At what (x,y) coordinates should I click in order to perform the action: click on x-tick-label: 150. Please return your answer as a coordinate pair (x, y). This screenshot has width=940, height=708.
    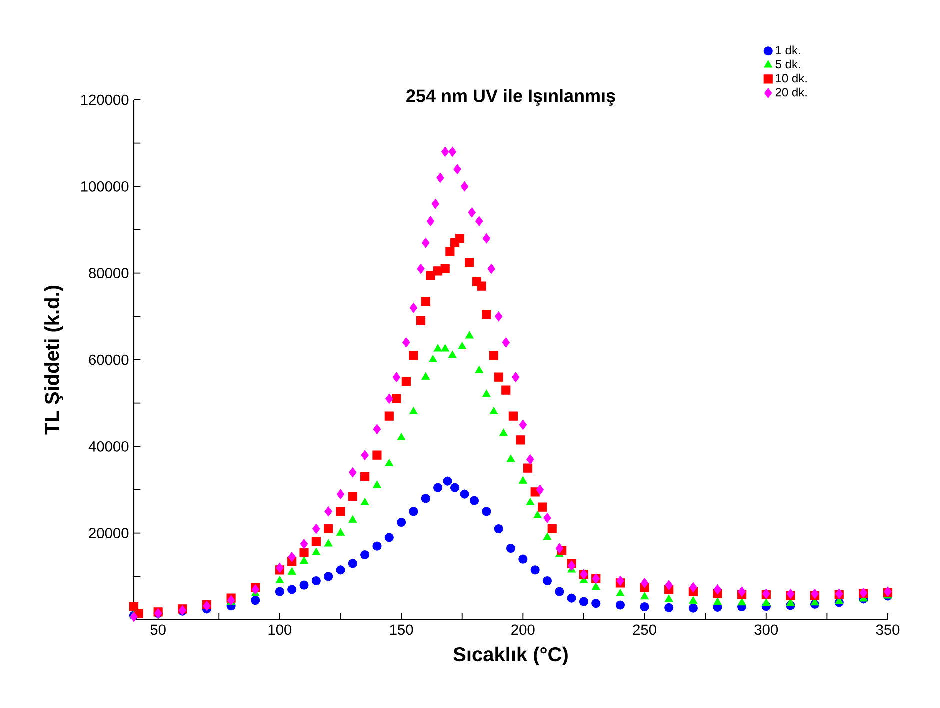
    Looking at the image, I should click on (402, 630).